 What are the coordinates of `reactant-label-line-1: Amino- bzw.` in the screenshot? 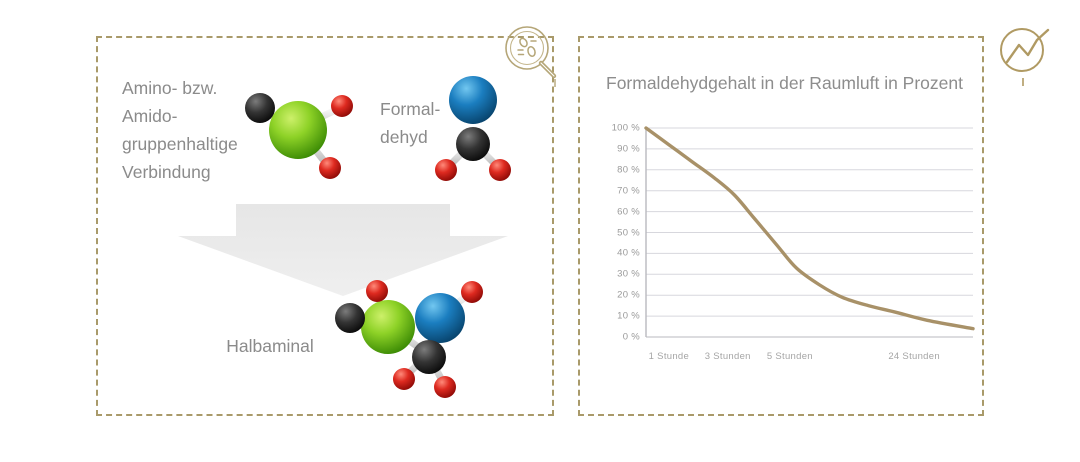 It's located at (170, 88).